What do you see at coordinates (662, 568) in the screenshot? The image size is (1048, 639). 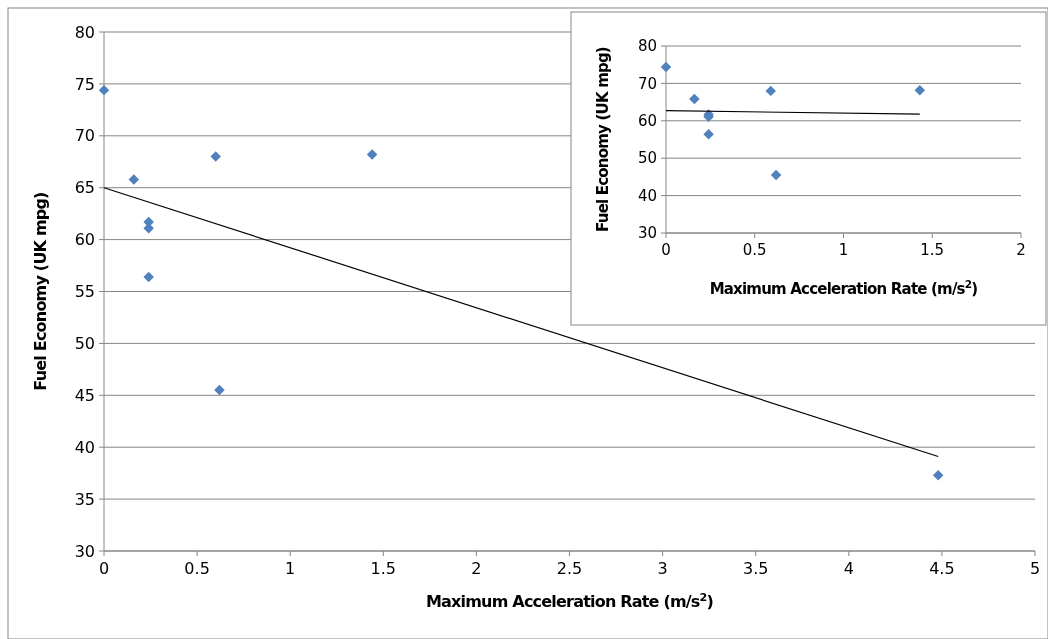 I see `x-tick-label: 3` at bounding box center [662, 568].